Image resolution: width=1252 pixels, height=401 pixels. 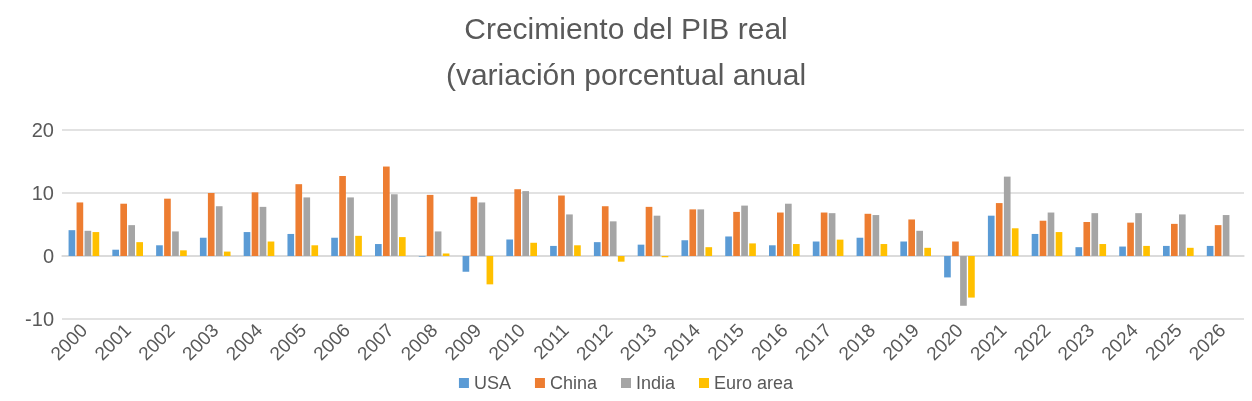 What do you see at coordinates (48, 256) in the screenshot?
I see `y-tick-label: 0` at bounding box center [48, 256].